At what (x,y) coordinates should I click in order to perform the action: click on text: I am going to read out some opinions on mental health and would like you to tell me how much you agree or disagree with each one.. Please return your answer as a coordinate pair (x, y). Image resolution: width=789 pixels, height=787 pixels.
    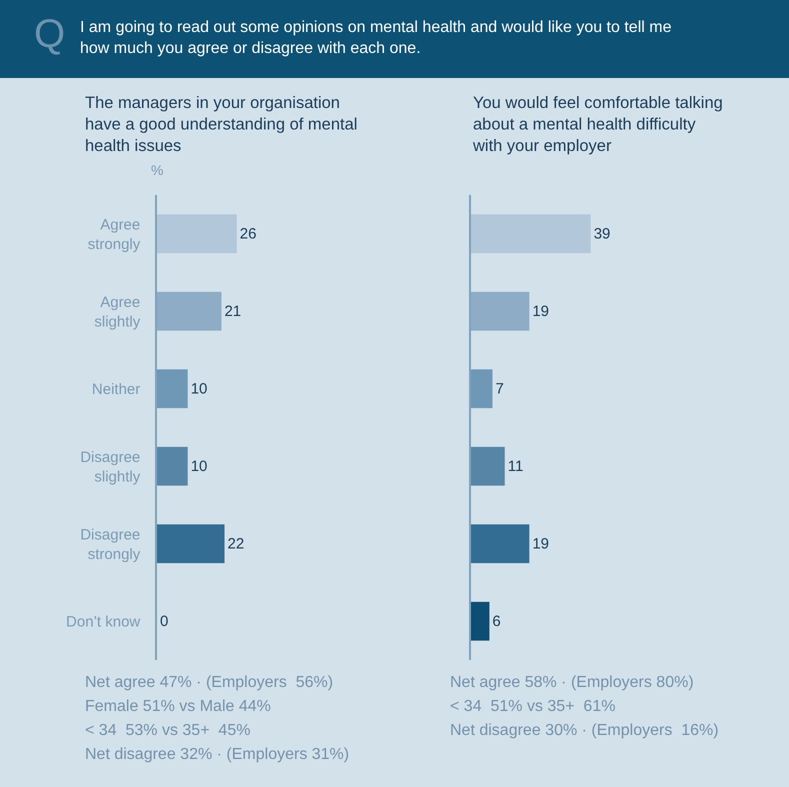
    Looking at the image, I should click on (376, 38).